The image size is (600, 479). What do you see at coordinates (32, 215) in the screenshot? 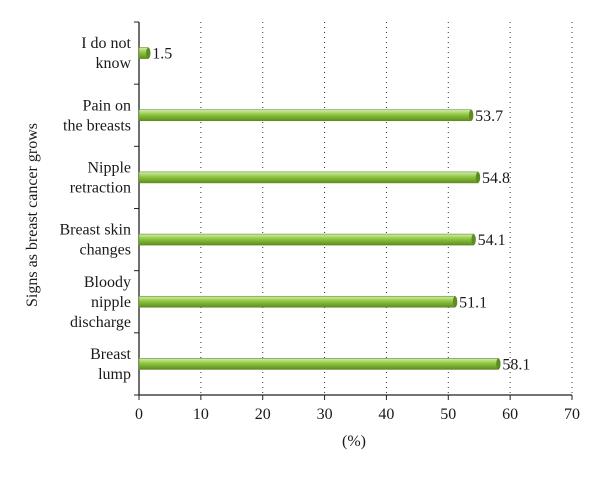
I see `y-axis-title: Signs as breast cancer grows` at bounding box center [32, 215].